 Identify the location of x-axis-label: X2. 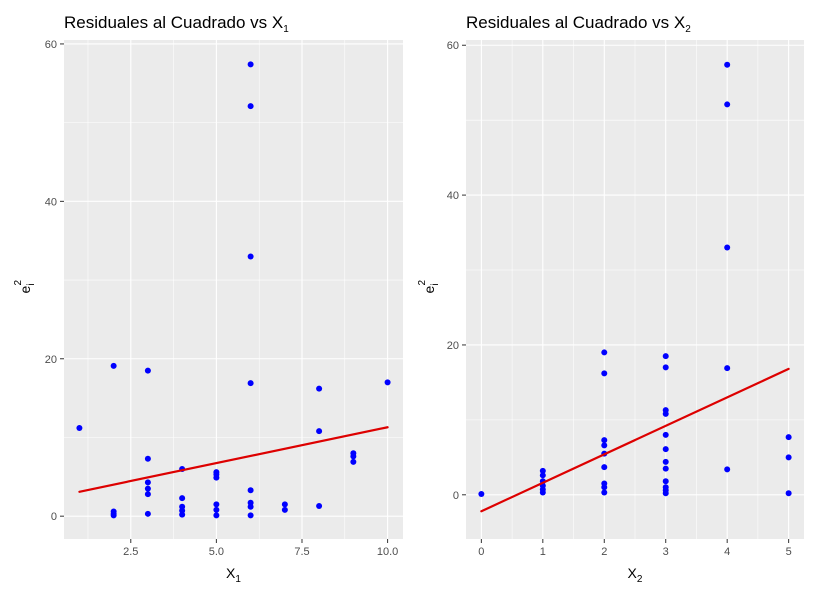
(635, 575).